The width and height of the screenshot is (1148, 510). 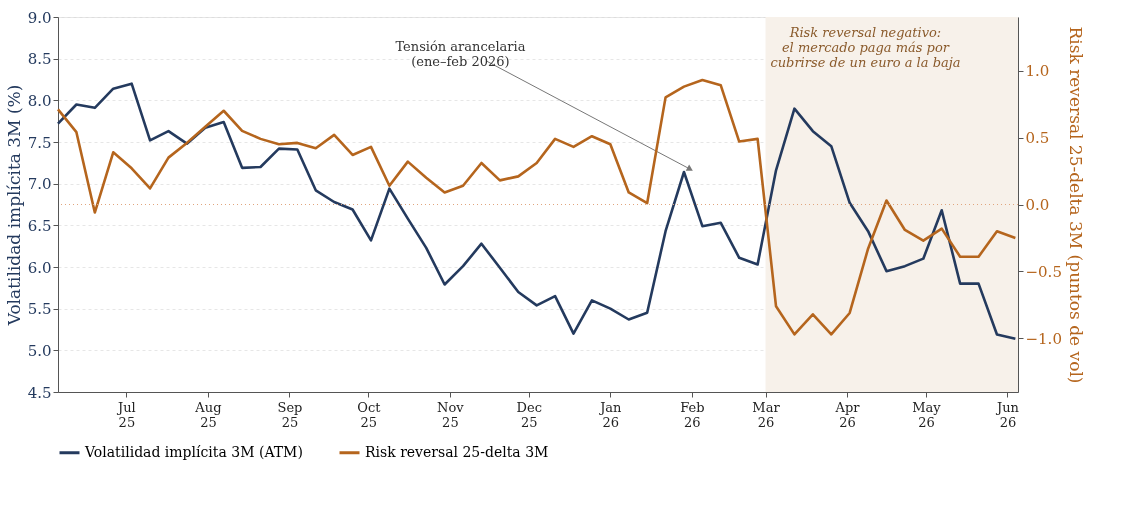 I want to click on x-tick-label: Jan 26, so click(x=610, y=414).